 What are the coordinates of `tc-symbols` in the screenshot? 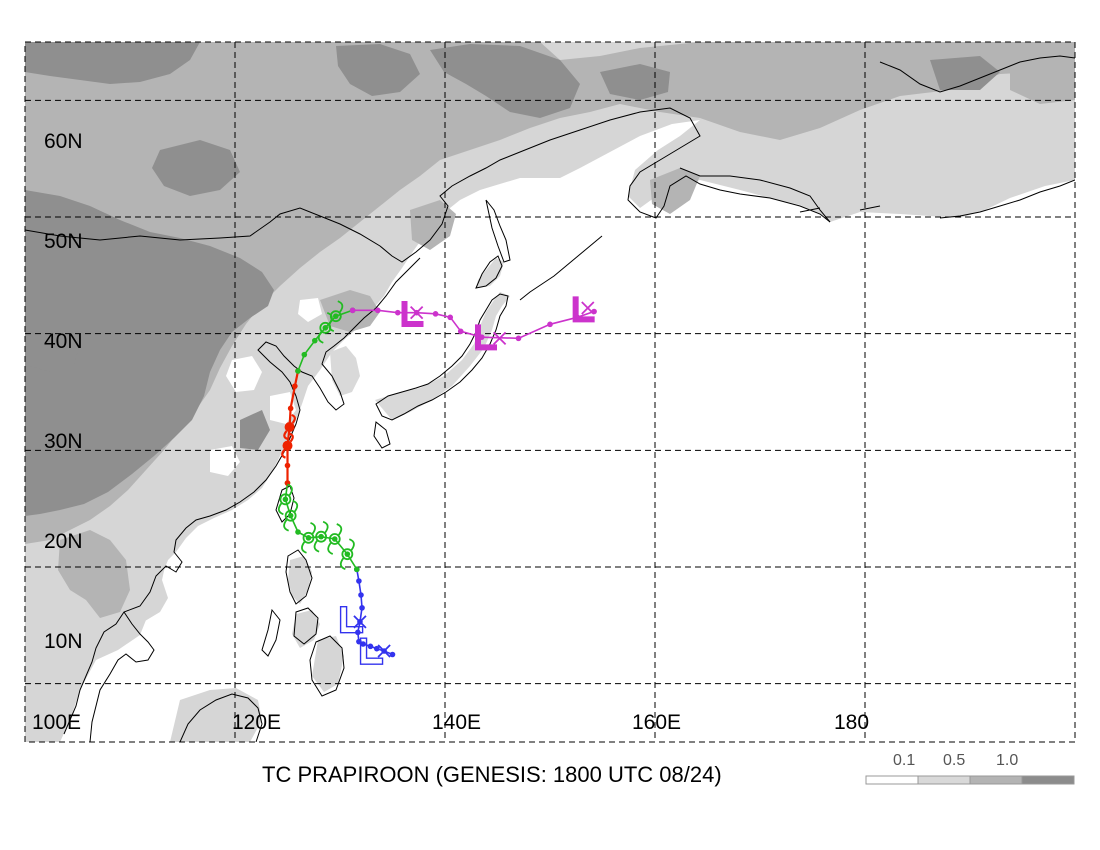 It's located at (436, 480).